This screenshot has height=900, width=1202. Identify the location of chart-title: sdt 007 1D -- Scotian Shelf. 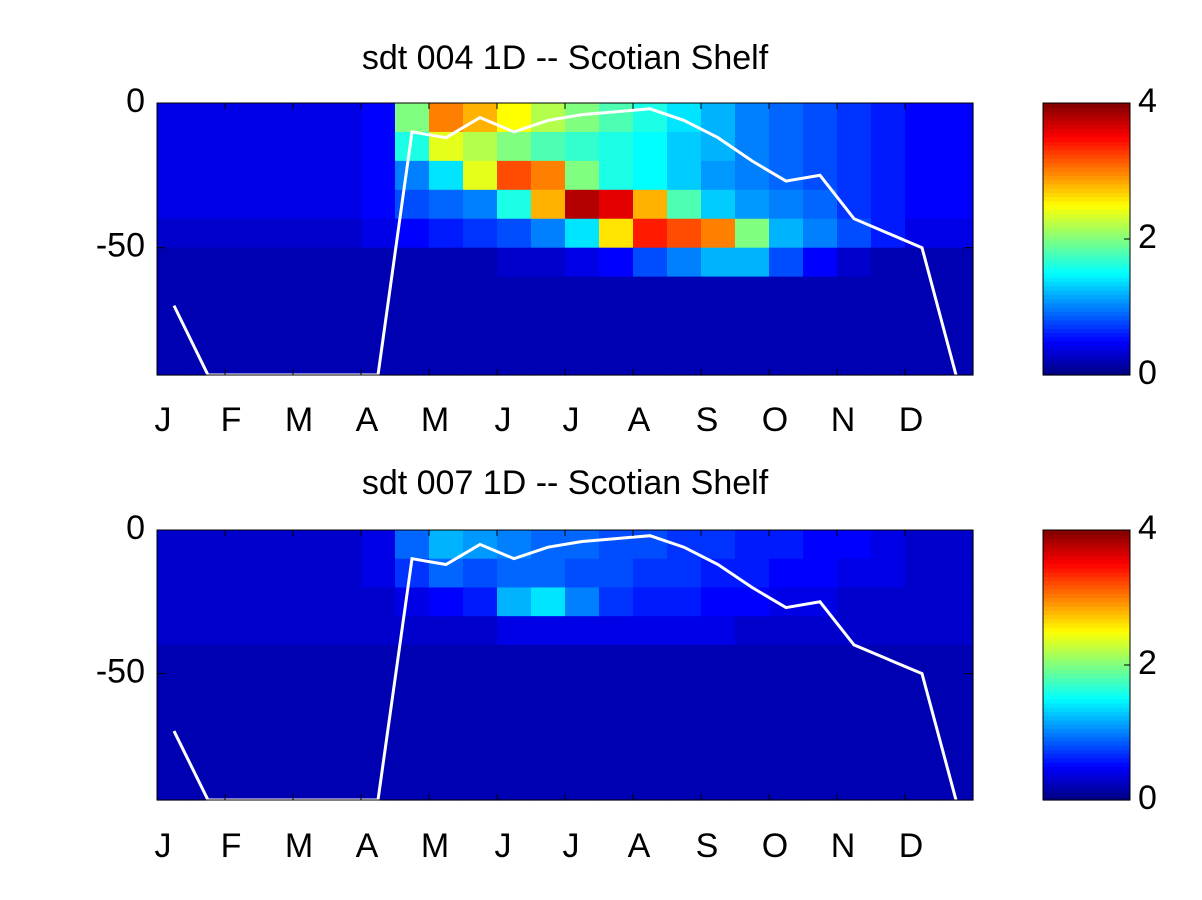
(565, 483).